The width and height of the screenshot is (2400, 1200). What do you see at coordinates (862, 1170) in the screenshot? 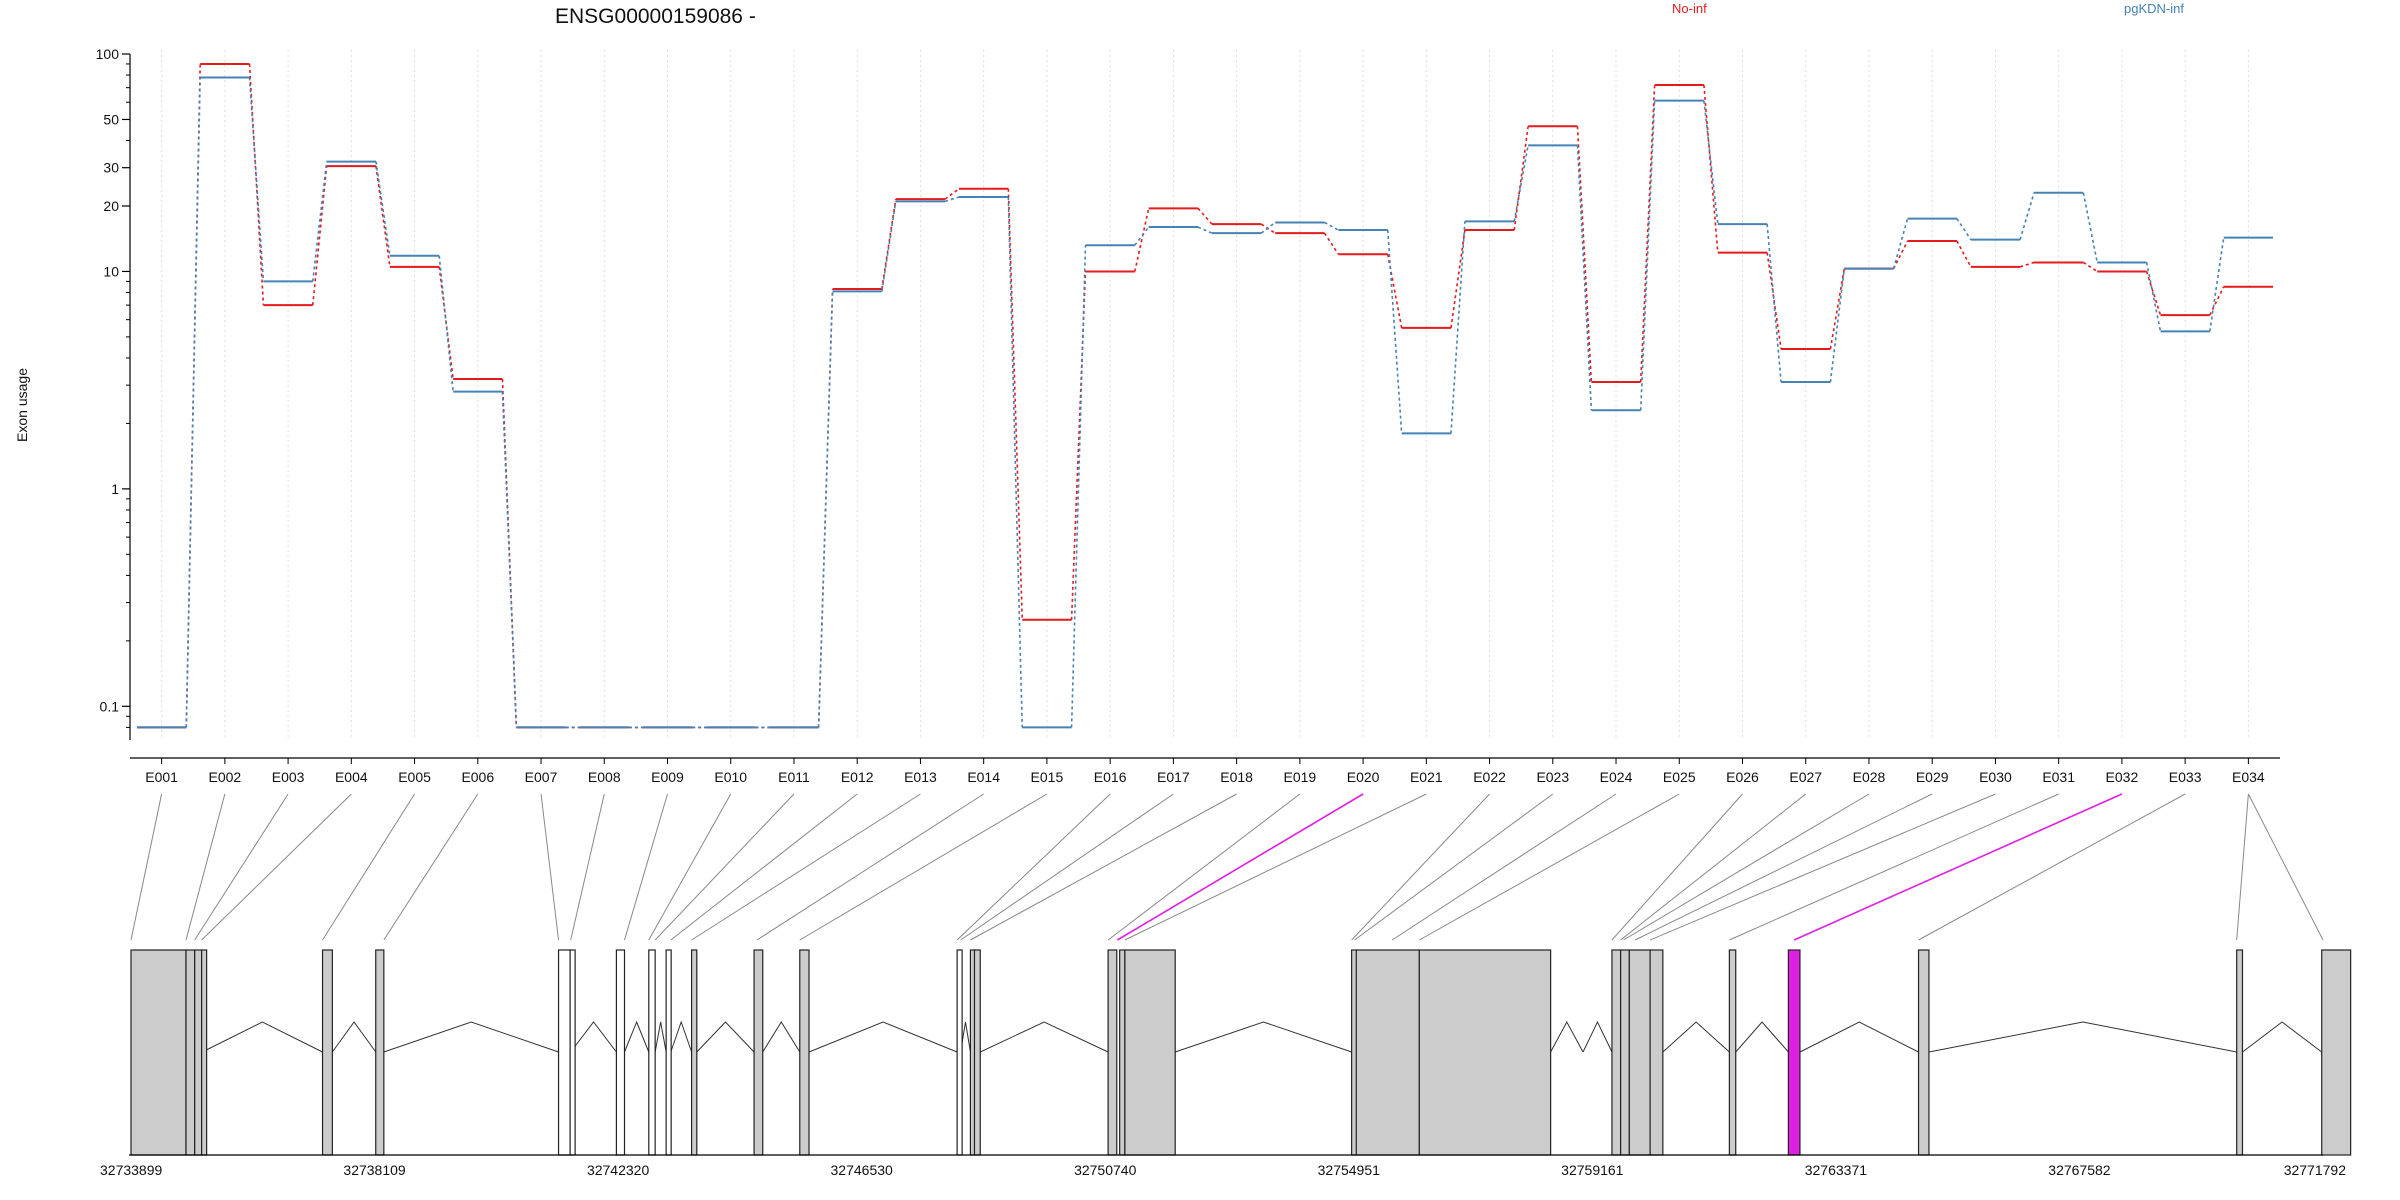
I see `genome-coordinate-label: 32746530` at bounding box center [862, 1170].